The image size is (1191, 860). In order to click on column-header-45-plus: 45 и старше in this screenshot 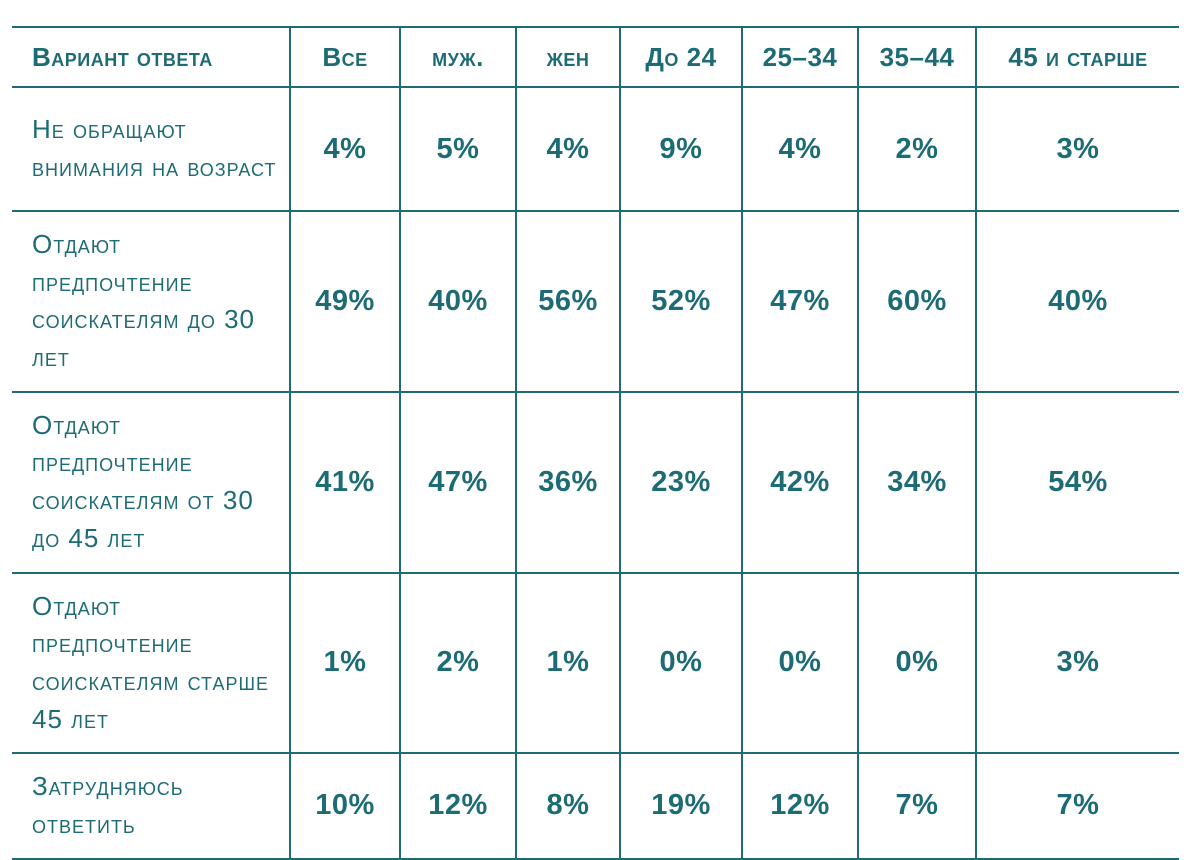, I will do `click(1077, 57)`.